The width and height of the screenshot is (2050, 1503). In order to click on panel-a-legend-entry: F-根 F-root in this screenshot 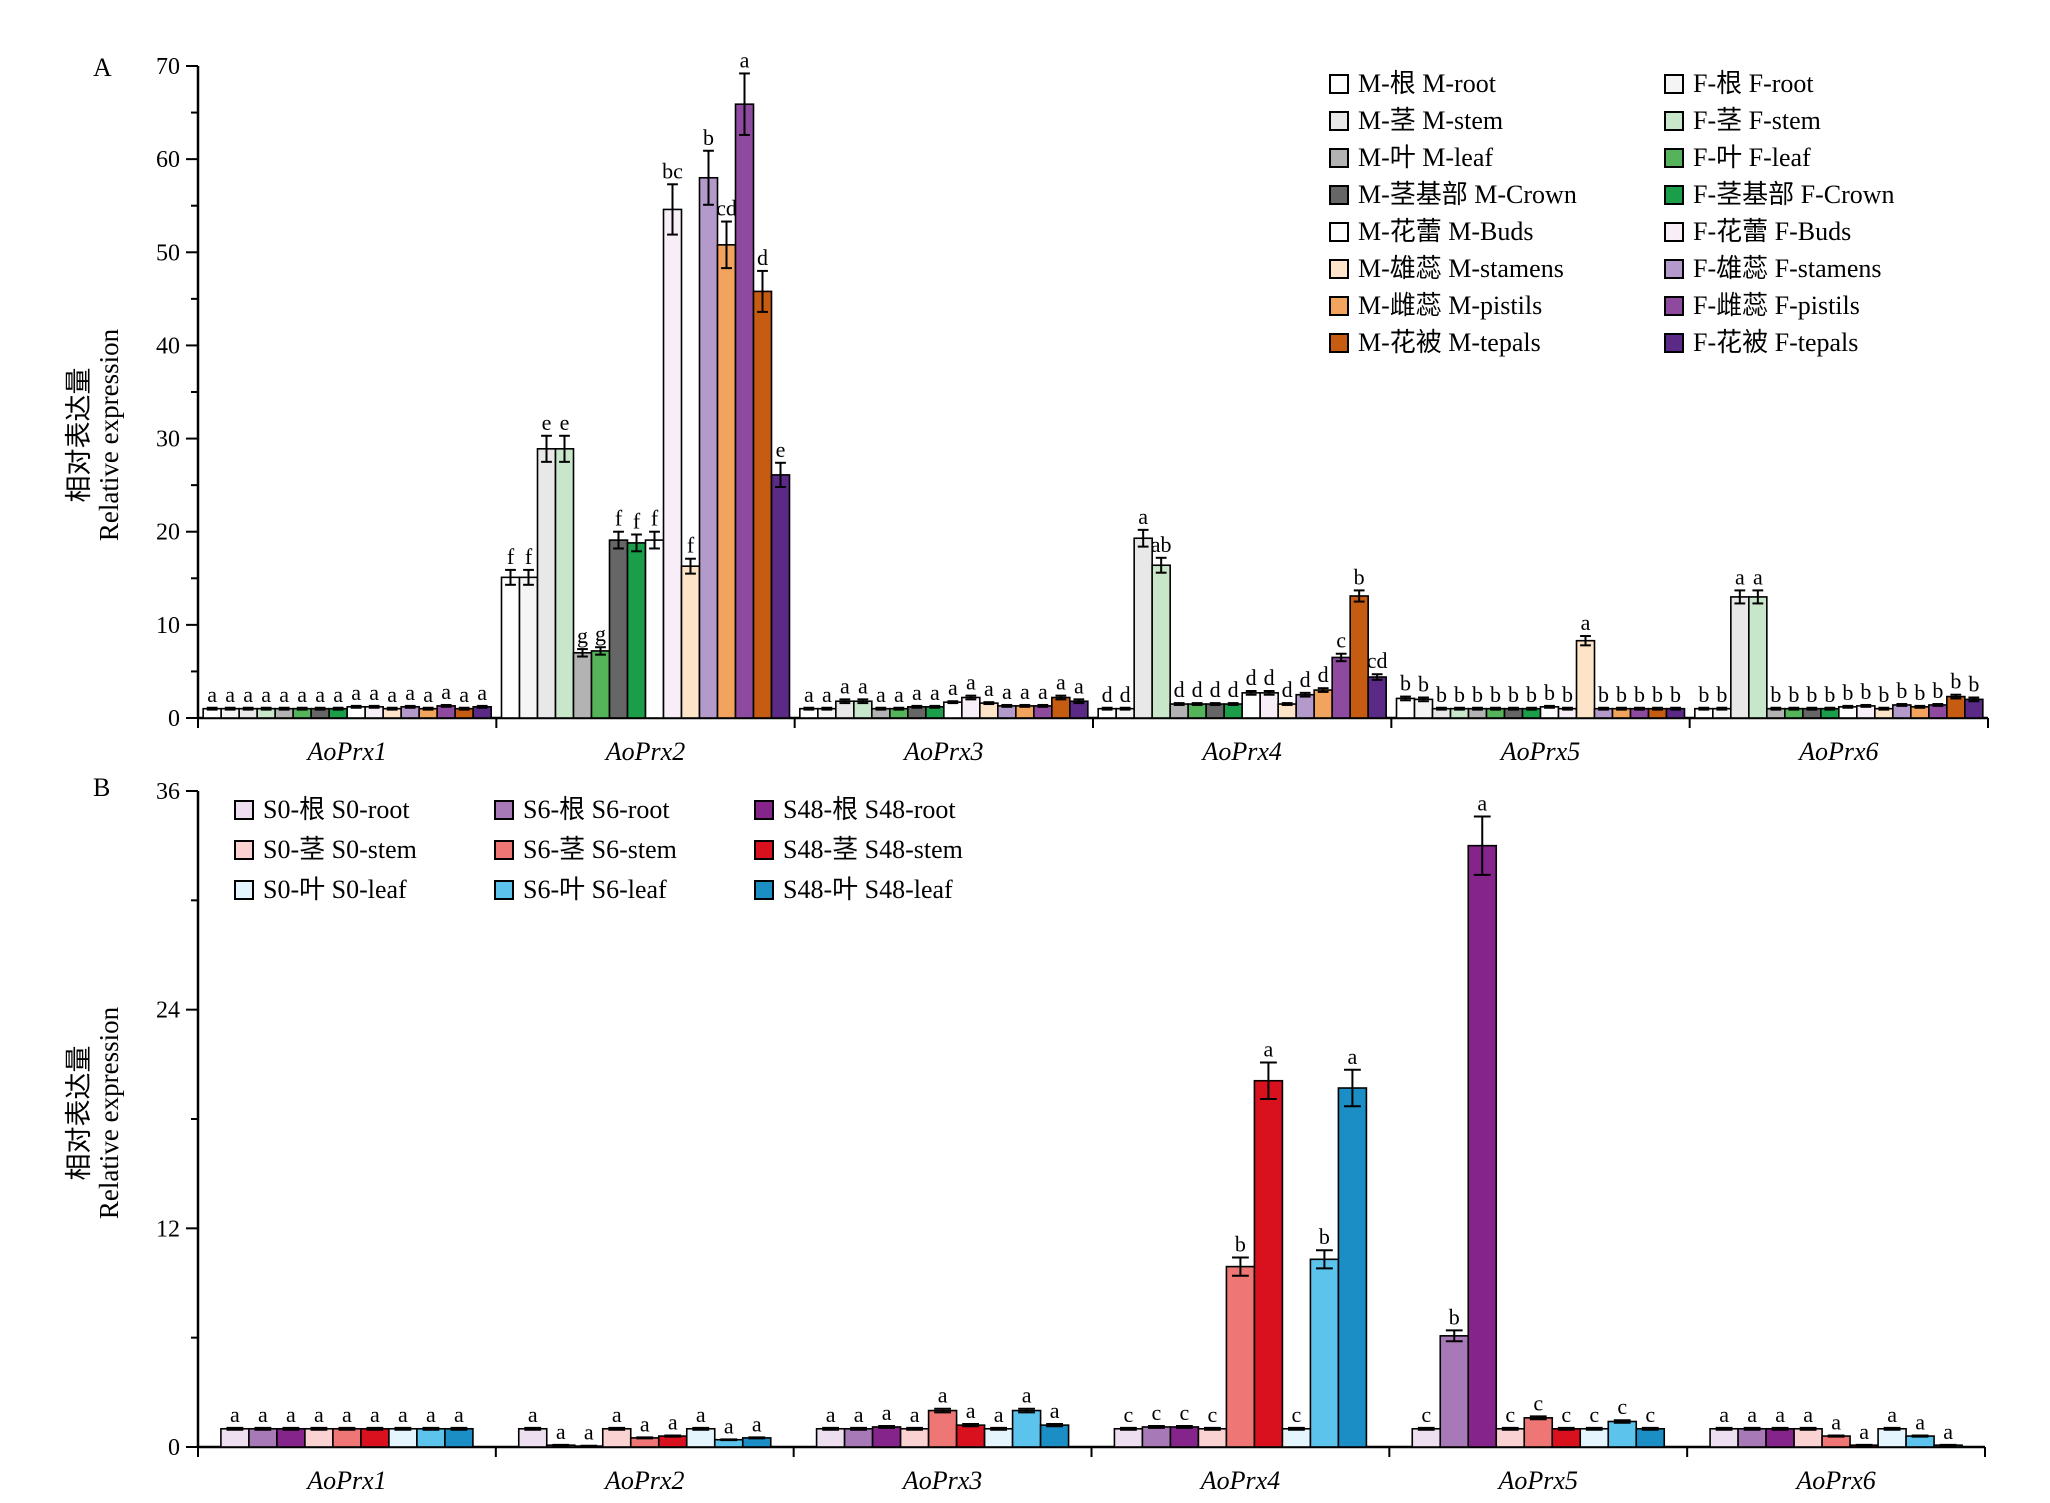, I will do `click(1753, 83)`.